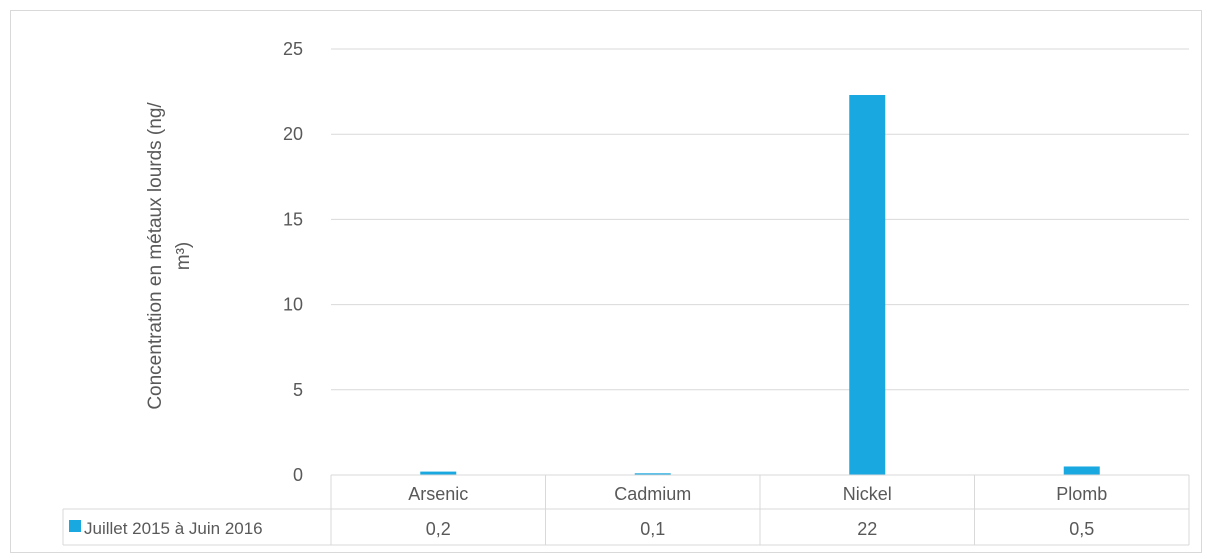  Describe the element at coordinates (155, 256) in the screenshot. I see `y-axis-label-line1: Concentration en métaux lourds (ng/` at that location.